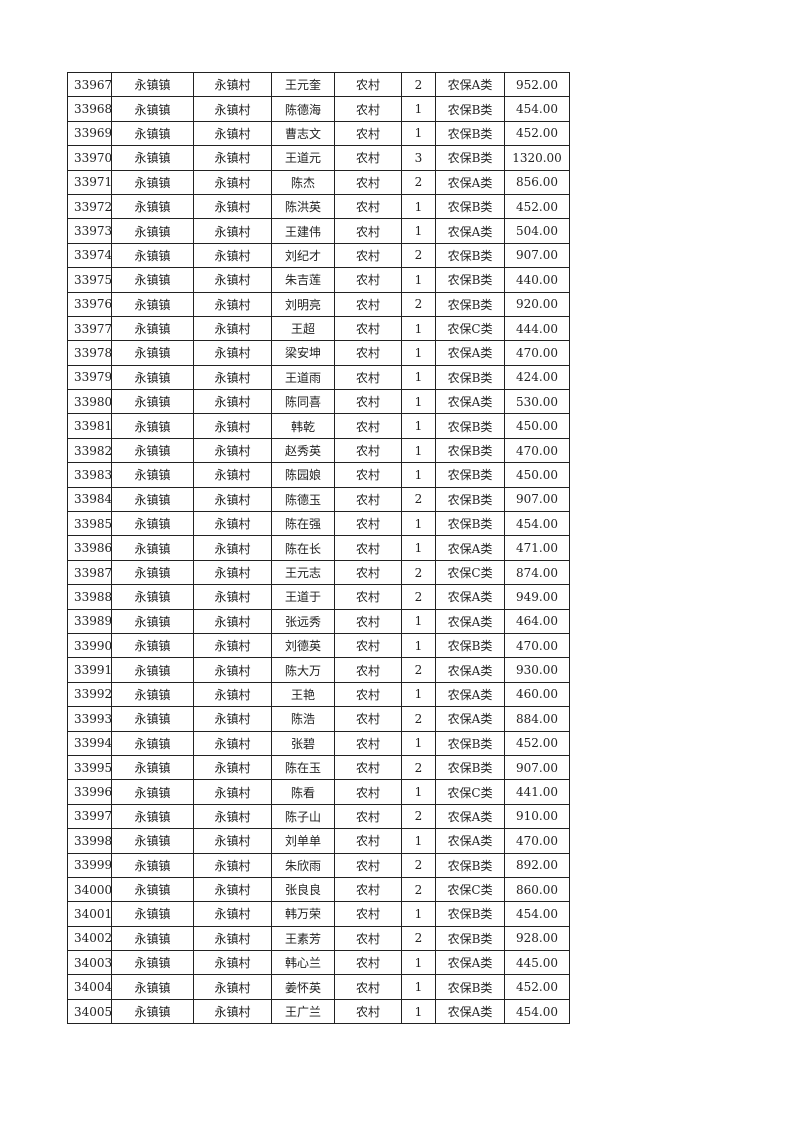 This screenshot has height=1122, width=793. Describe the element at coordinates (303, 255) in the screenshot. I see `person-name-cell: 刘纪才` at that location.